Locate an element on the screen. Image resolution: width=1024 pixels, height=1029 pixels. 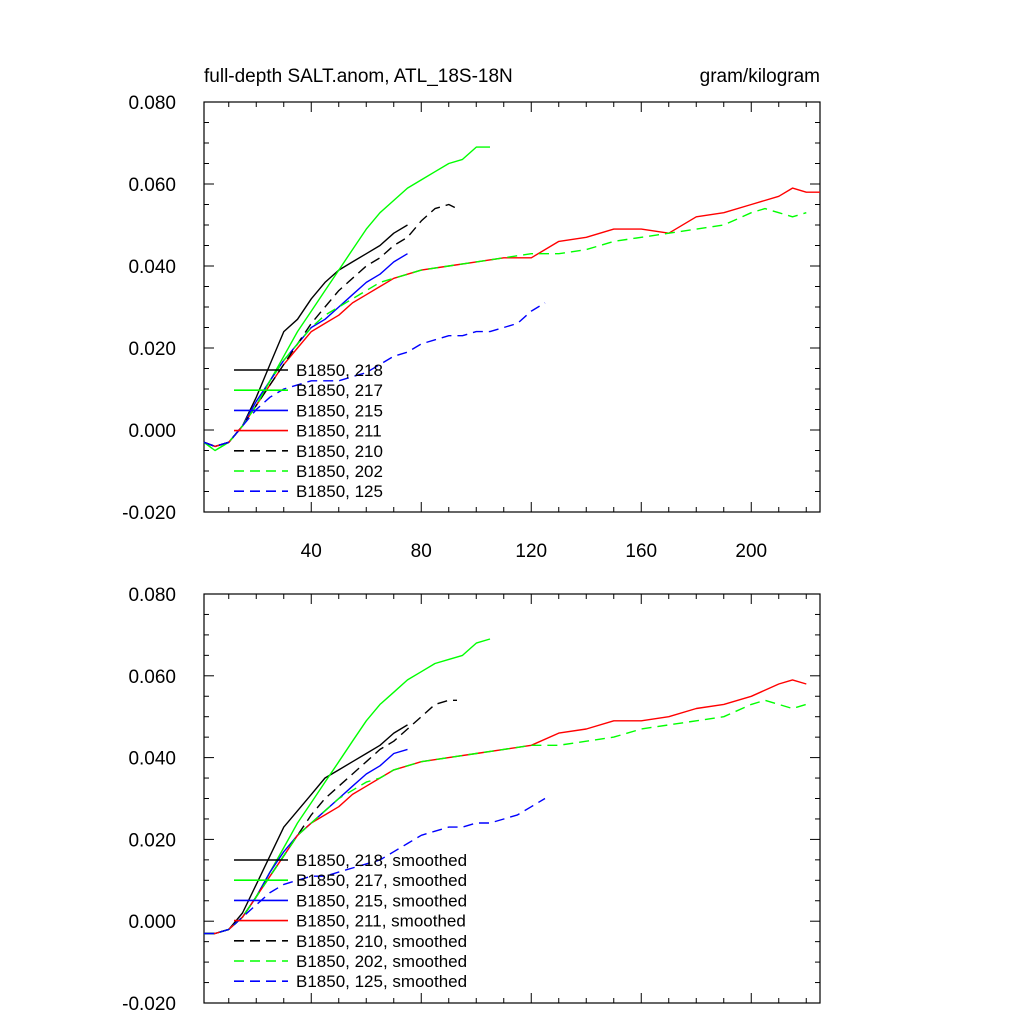
x-tick-label: 80 is located at coordinates (421, 551).